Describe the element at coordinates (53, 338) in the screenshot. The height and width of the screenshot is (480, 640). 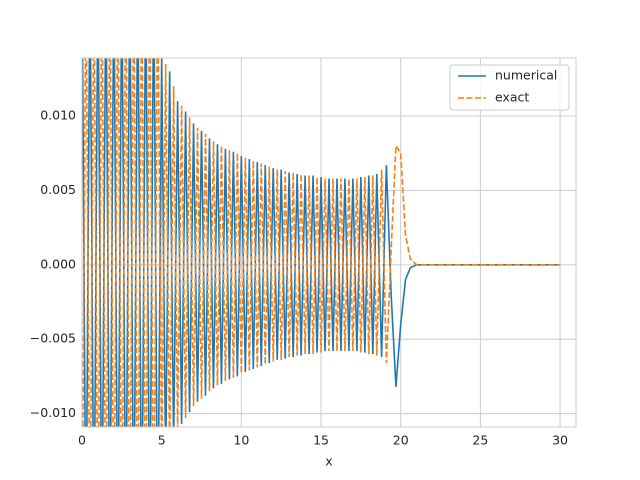
I see `y-tick-label: −0.005` at that location.